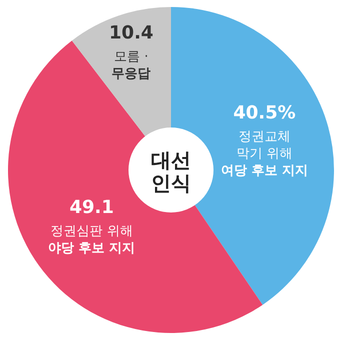 The width and height of the screenshot is (340, 340). Describe the element at coordinates (131, 33) in the screenshot. I see `text: 10.4` at that location.